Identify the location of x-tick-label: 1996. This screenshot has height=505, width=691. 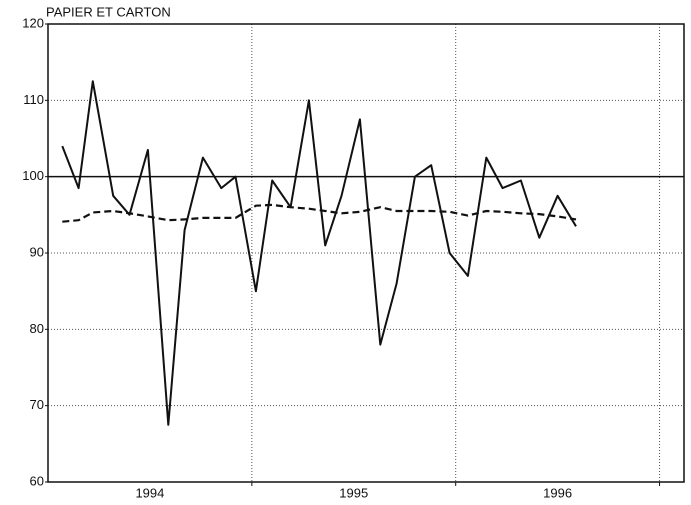
(557, 492).